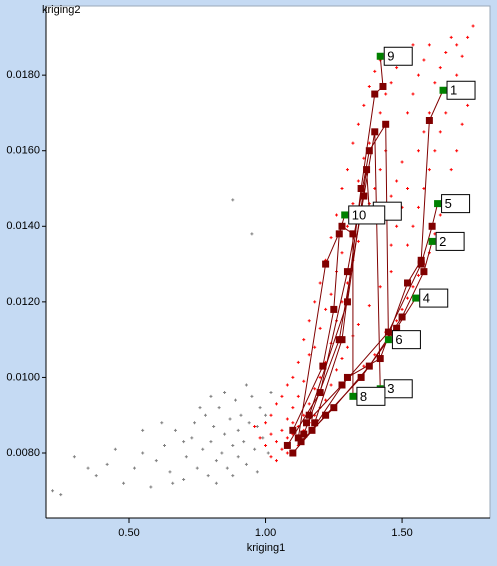  What do you see at coordinates (390, 56) in the screenshot?
I see `point-label: 9` at bounding box center [390, 56].